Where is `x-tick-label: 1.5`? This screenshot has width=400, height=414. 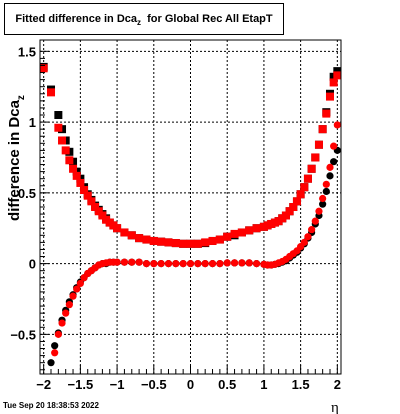
x-tick-label: 1.5 is located at coordinates (301, 384).